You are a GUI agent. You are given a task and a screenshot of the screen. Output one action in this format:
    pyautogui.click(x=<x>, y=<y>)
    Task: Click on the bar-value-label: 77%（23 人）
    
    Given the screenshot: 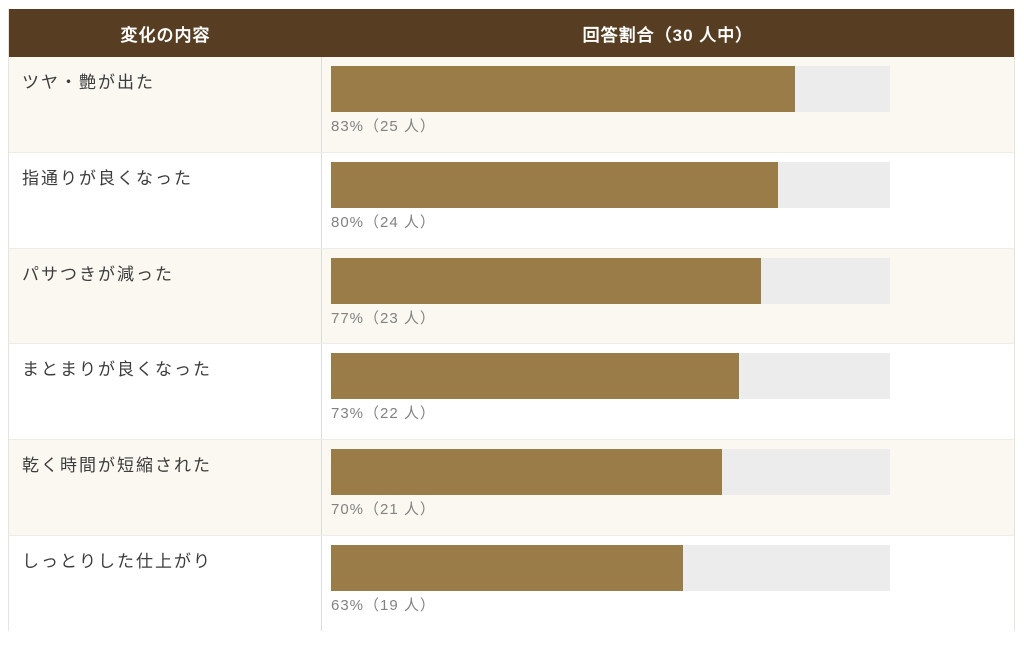 What is the action you would take?
    pyautogui.click(x=383, y=318)
    